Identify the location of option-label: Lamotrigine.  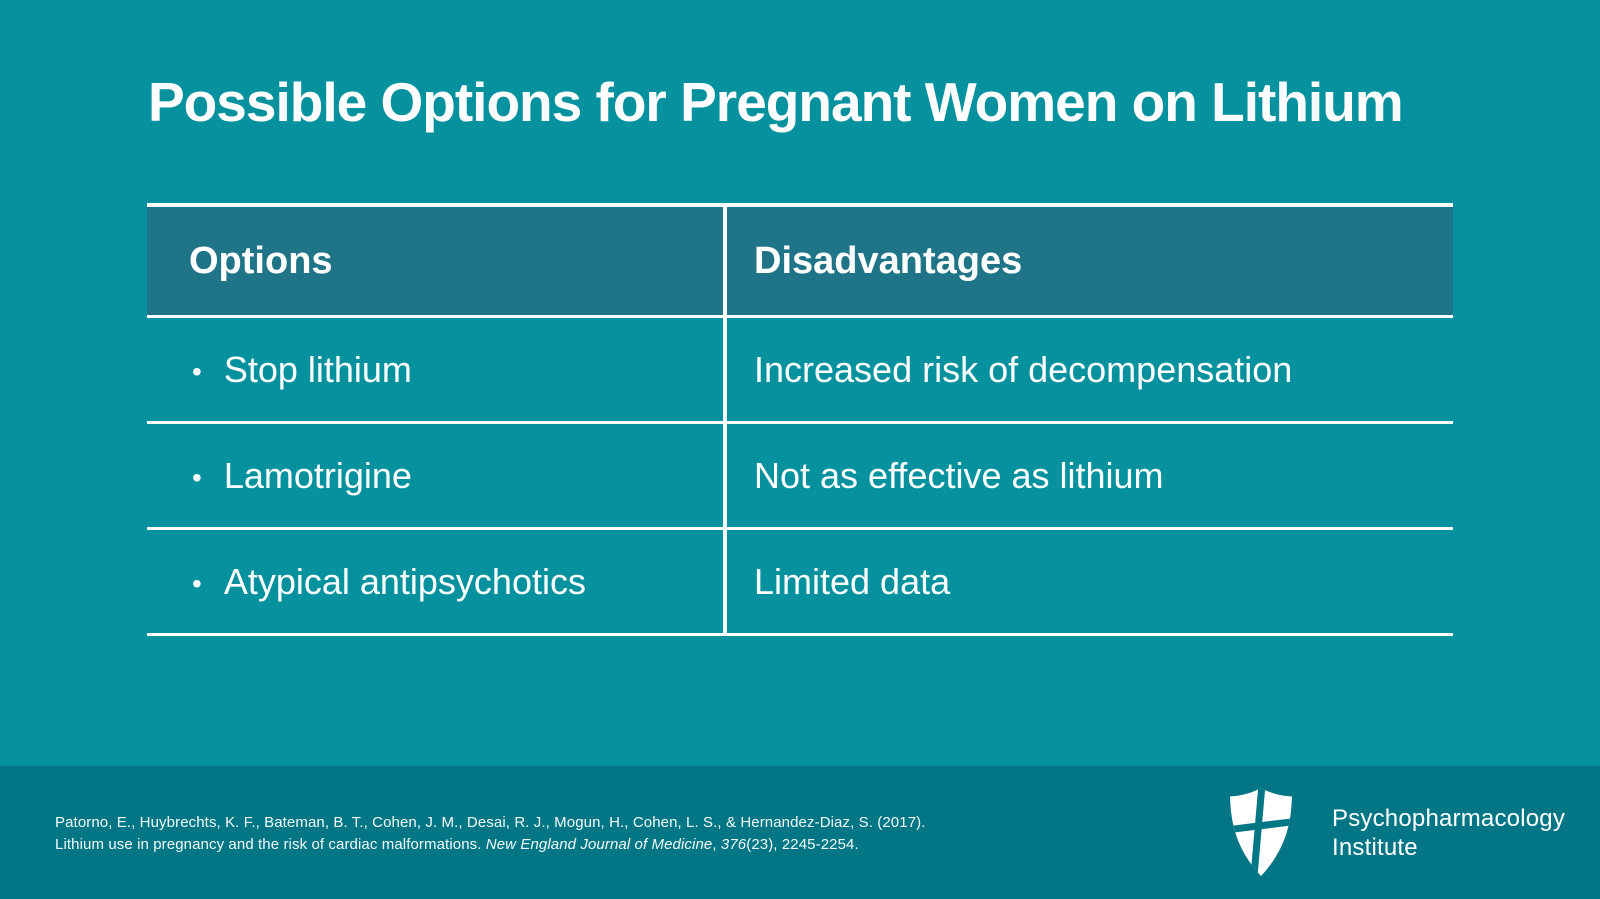
(317, 475).